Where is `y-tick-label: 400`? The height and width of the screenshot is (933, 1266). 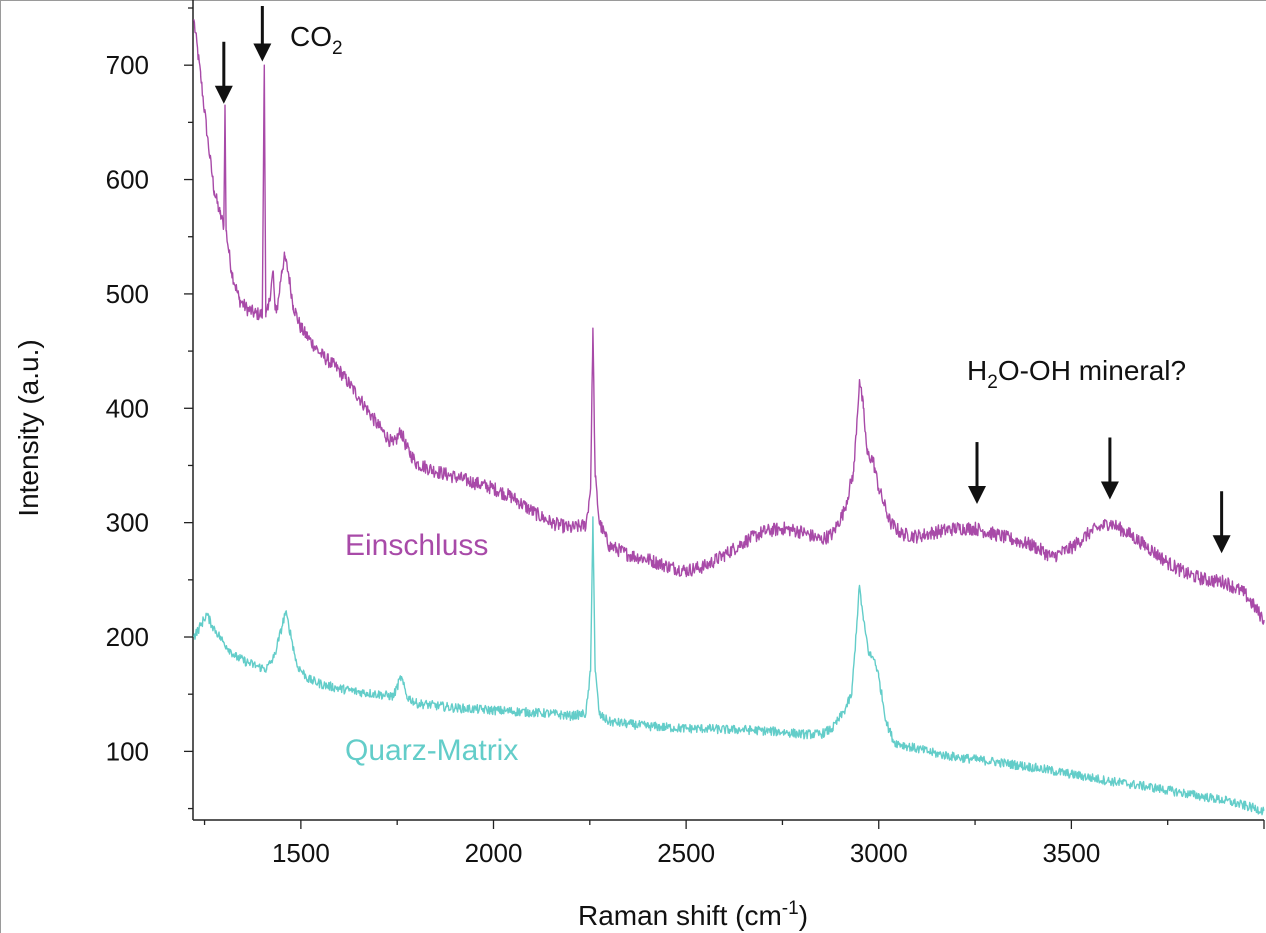 y-tick-label: 400 is located at coordinates (127, 408).